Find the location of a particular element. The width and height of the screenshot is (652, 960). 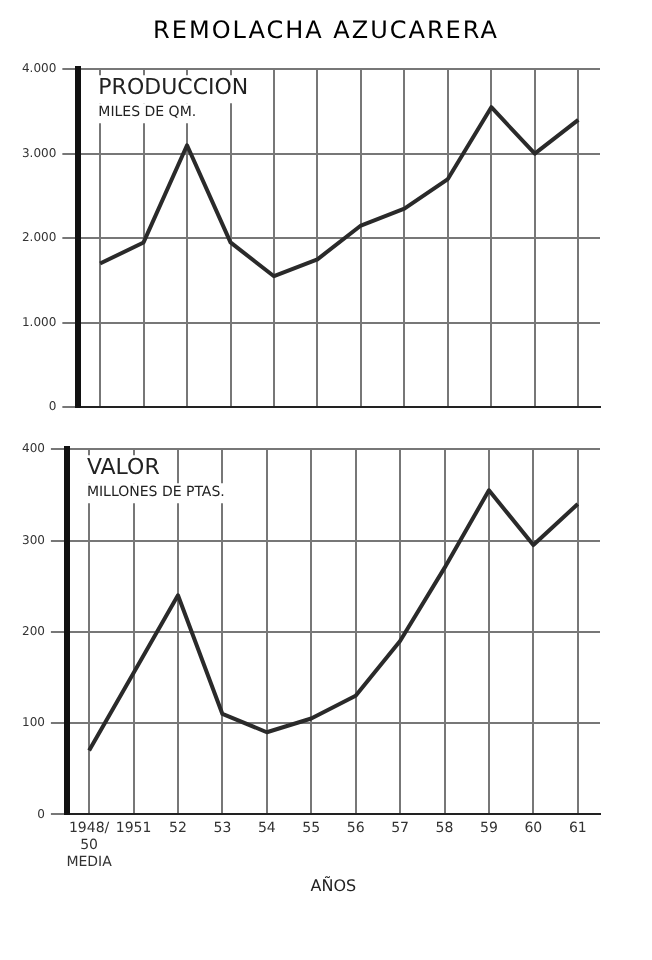

chart-subtitle: VALOR is located at coordinates (123, 466).